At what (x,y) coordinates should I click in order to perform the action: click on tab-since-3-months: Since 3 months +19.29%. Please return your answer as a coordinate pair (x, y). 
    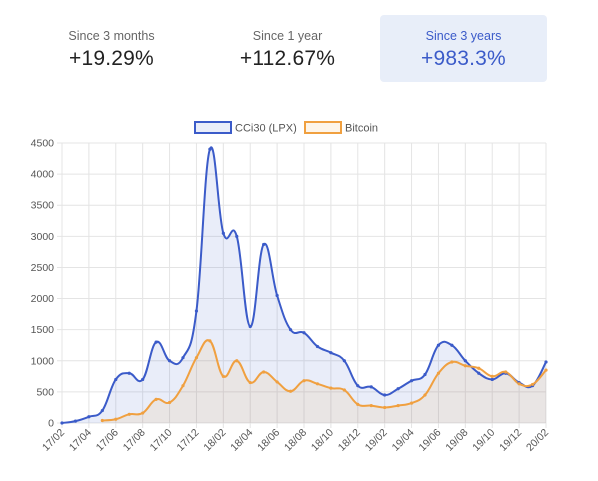
    Looking at the image, I should click on (111, 48).